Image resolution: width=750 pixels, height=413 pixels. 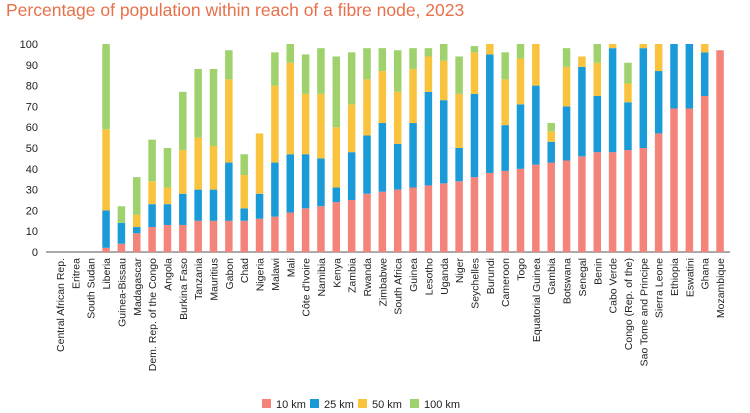 What do you see at coordinates (138, 286) in the screenshot?
I see `x-tick-label: Madagascar` at bounding box center [138, 286].